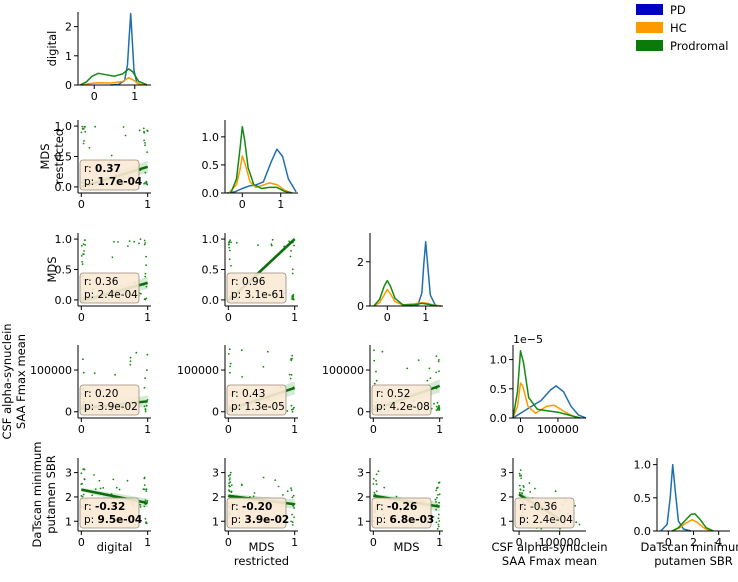  I want to click on stats-r-value: 0.37, so click(108, 169).